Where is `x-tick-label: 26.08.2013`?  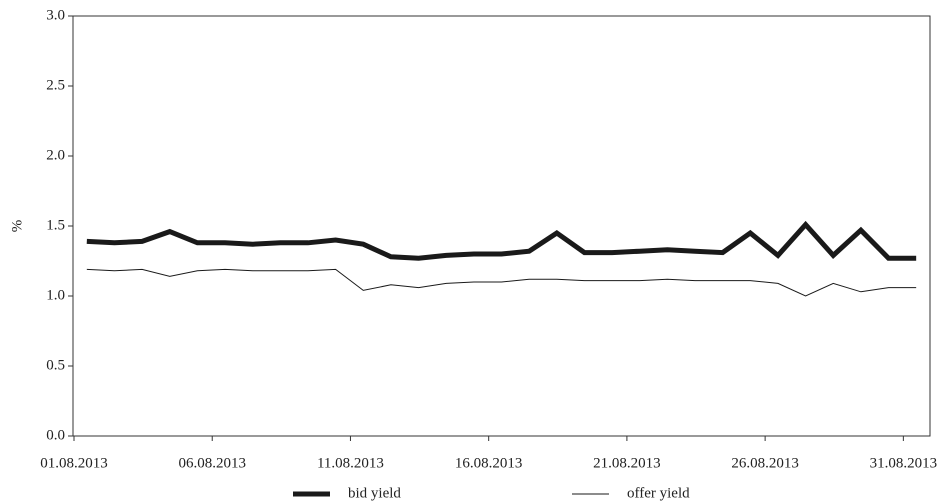 x-tick-label: 26.08.2013 is located at coordinates (765, 463).